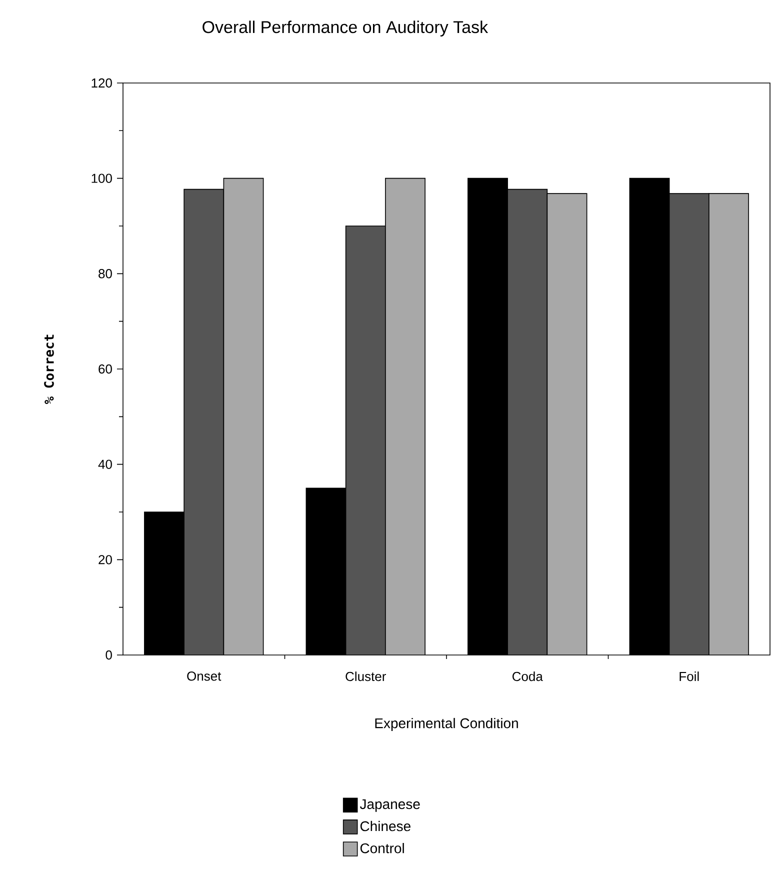 Image resolution: width=772 pixels, height=894 pixels. Describe the element at coordinates (366, 677) in the screenshot. I see `x-tick-label: Cluster` at that location.